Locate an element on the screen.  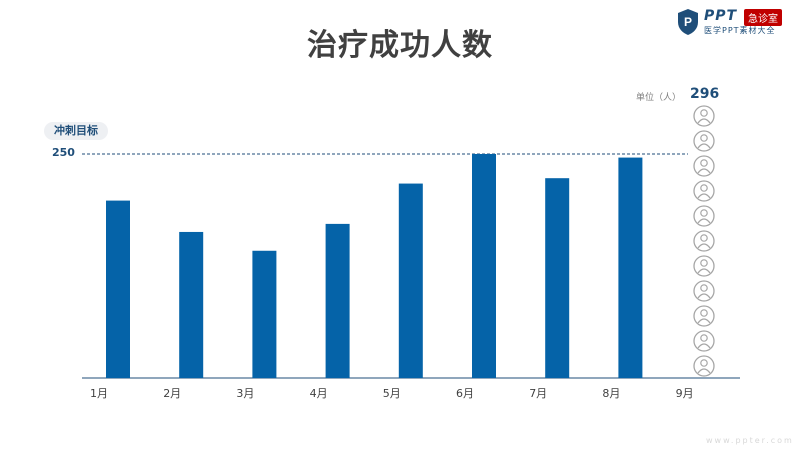
x-tick-labels: 1月 2月 3月 4月 5月 6月 7月 8月 9月 is located at coordinates (392, 393).